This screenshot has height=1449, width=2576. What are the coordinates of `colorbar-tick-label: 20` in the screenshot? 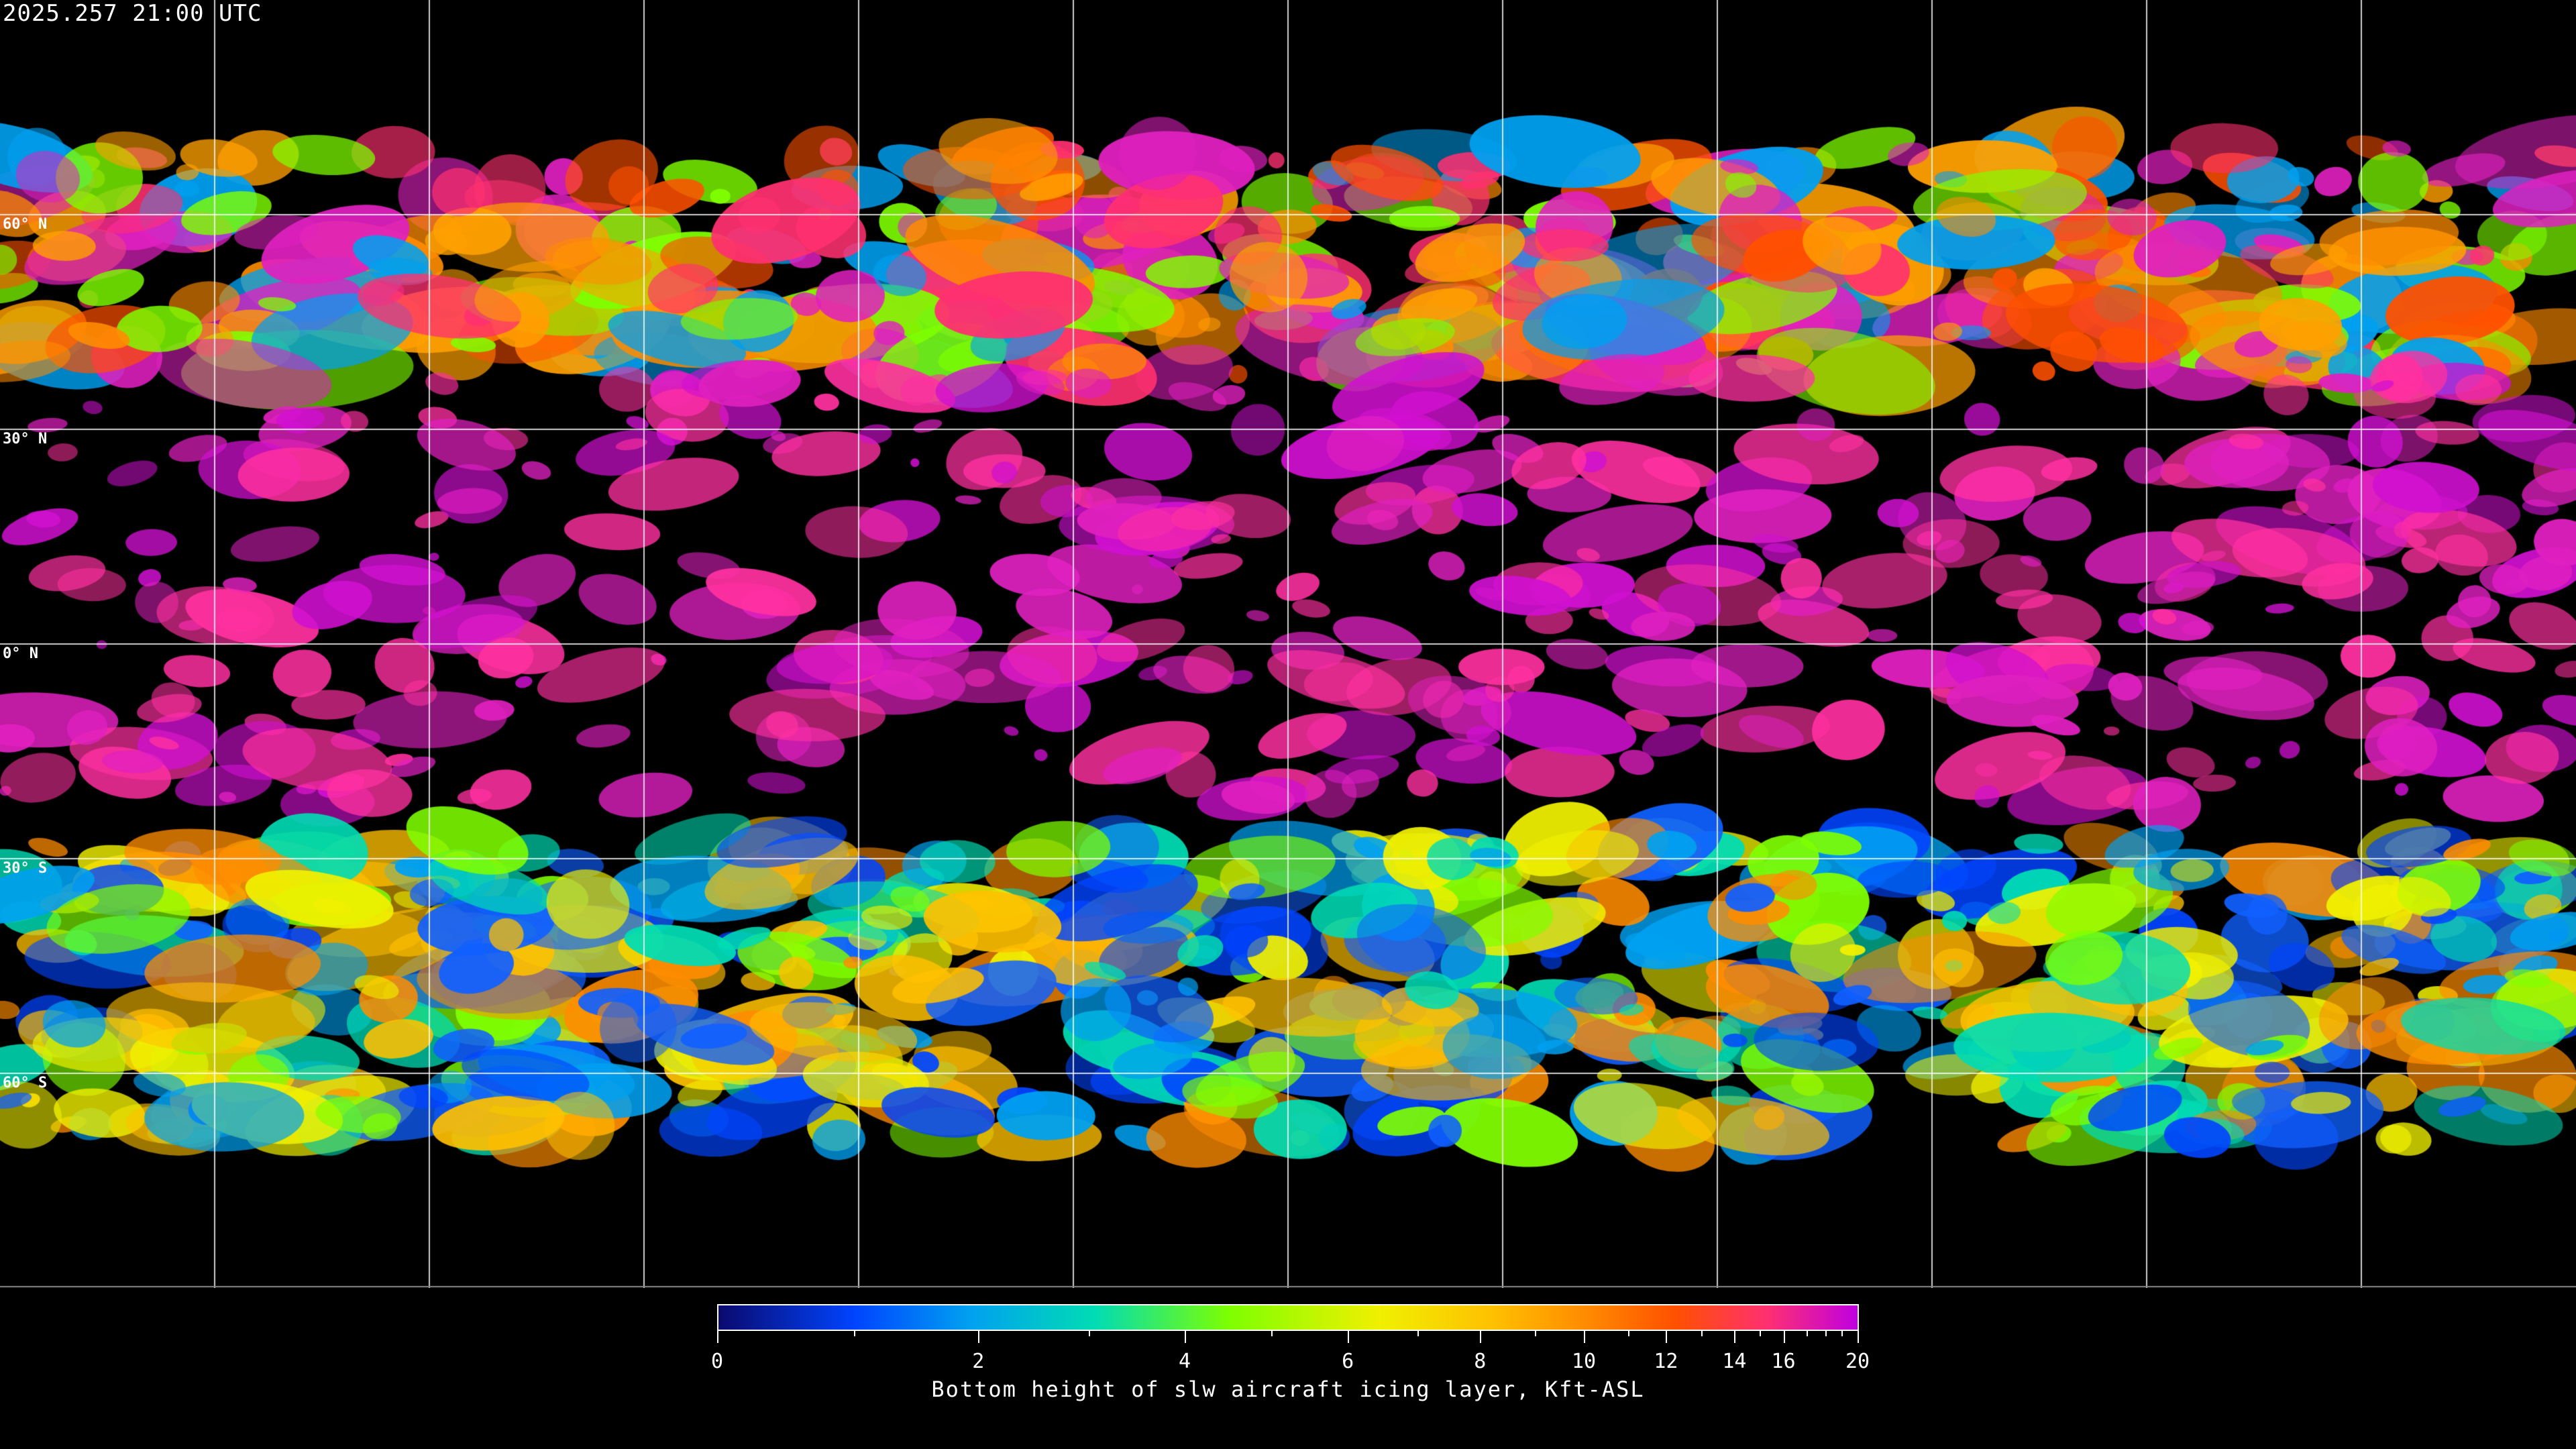 It's located at (1857, 1361).